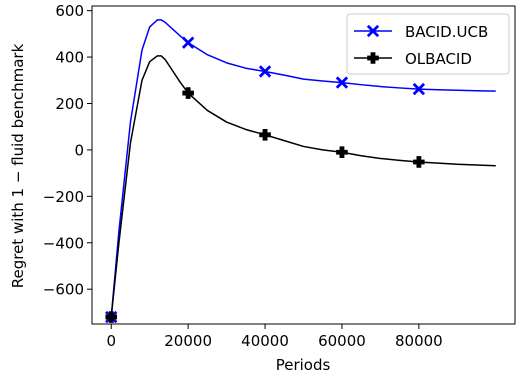 The image size is (518, 375). Describe the element at coordinates (69, 104) in the screenshot. I see `y-tick-label: 200` at that location.